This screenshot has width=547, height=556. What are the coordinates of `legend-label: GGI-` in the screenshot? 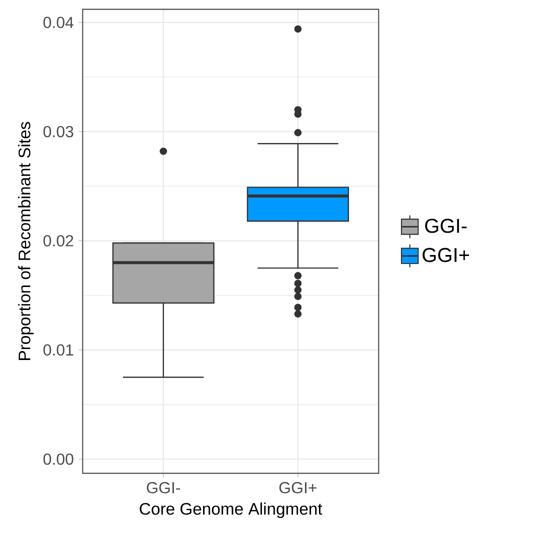 It's located at (446, 225).